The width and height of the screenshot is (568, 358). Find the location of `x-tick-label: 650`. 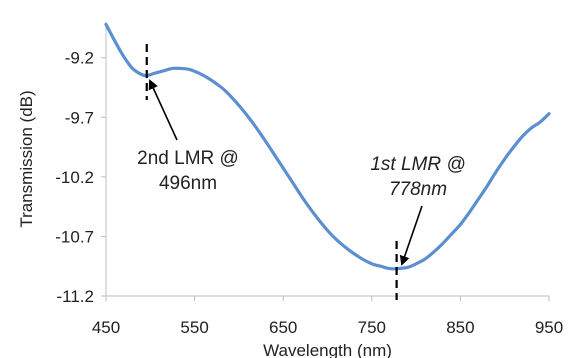

x-tick-label: 650 is located at coordinates (283, 327).